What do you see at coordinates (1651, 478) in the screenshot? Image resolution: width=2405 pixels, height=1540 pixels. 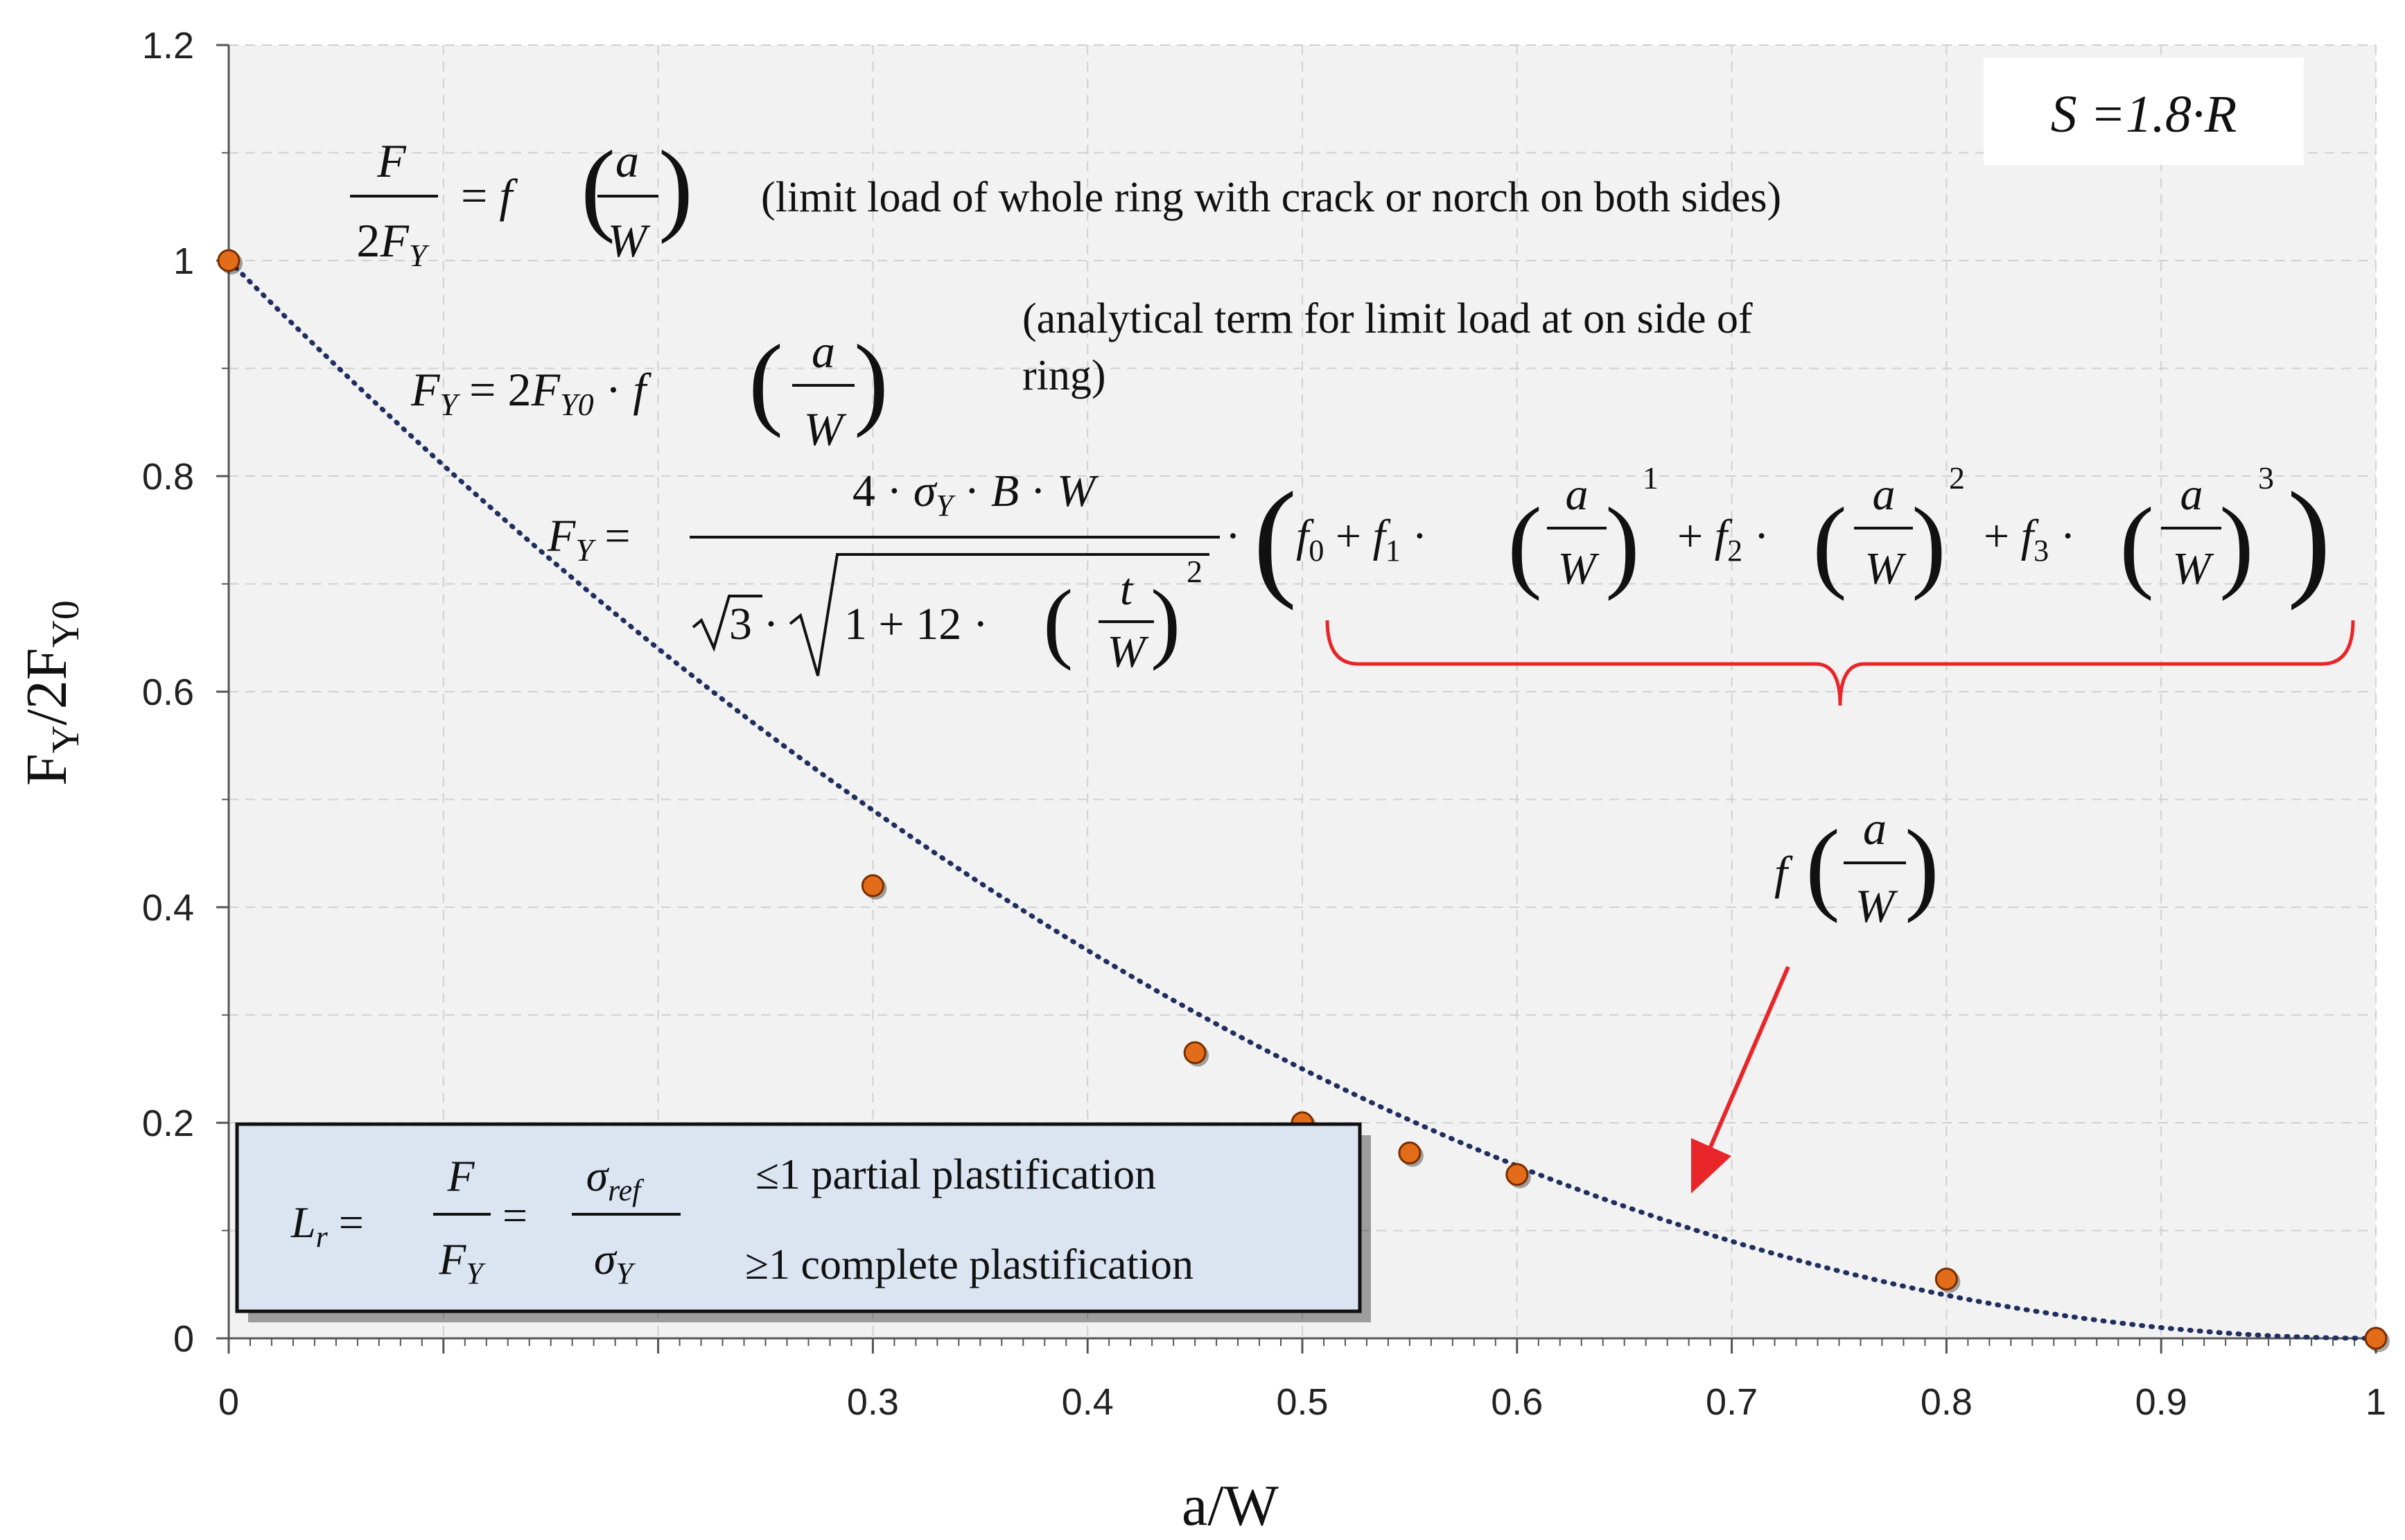 I see `svg-text: 1` at bounding box center [1651, 478].